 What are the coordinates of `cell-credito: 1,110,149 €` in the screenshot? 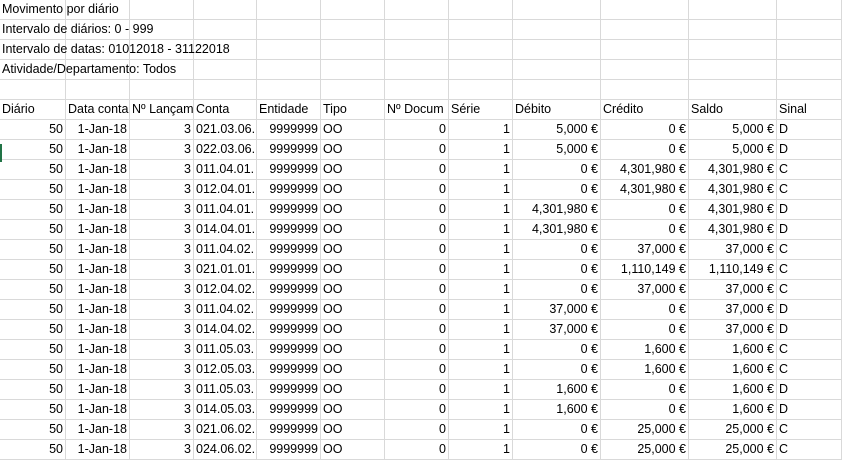 It's located at (645, 270).